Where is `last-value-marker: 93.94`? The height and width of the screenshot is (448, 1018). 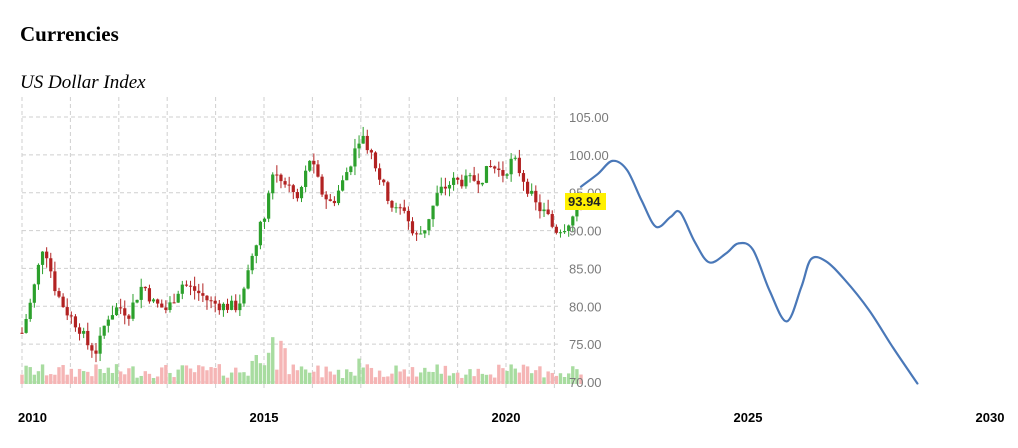
last-value-marker: 93.94 is located at coordinates (585, 201).